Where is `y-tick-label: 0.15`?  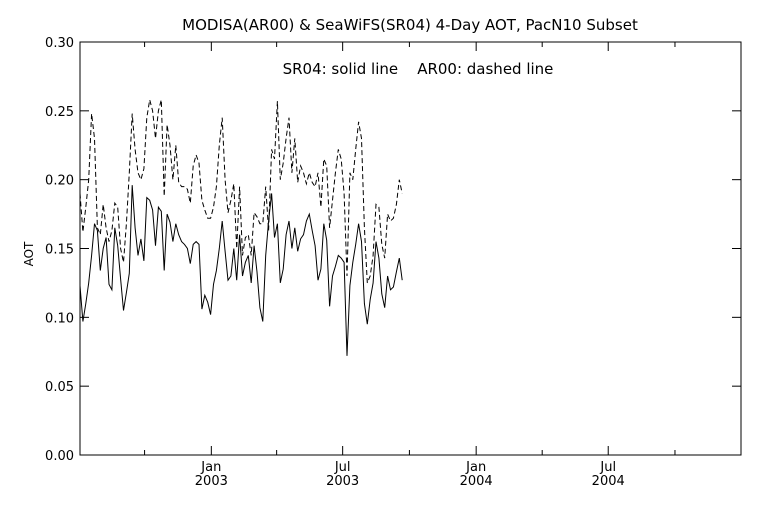 y-tick-label: 0.15 is located at coordinates (59, 250).